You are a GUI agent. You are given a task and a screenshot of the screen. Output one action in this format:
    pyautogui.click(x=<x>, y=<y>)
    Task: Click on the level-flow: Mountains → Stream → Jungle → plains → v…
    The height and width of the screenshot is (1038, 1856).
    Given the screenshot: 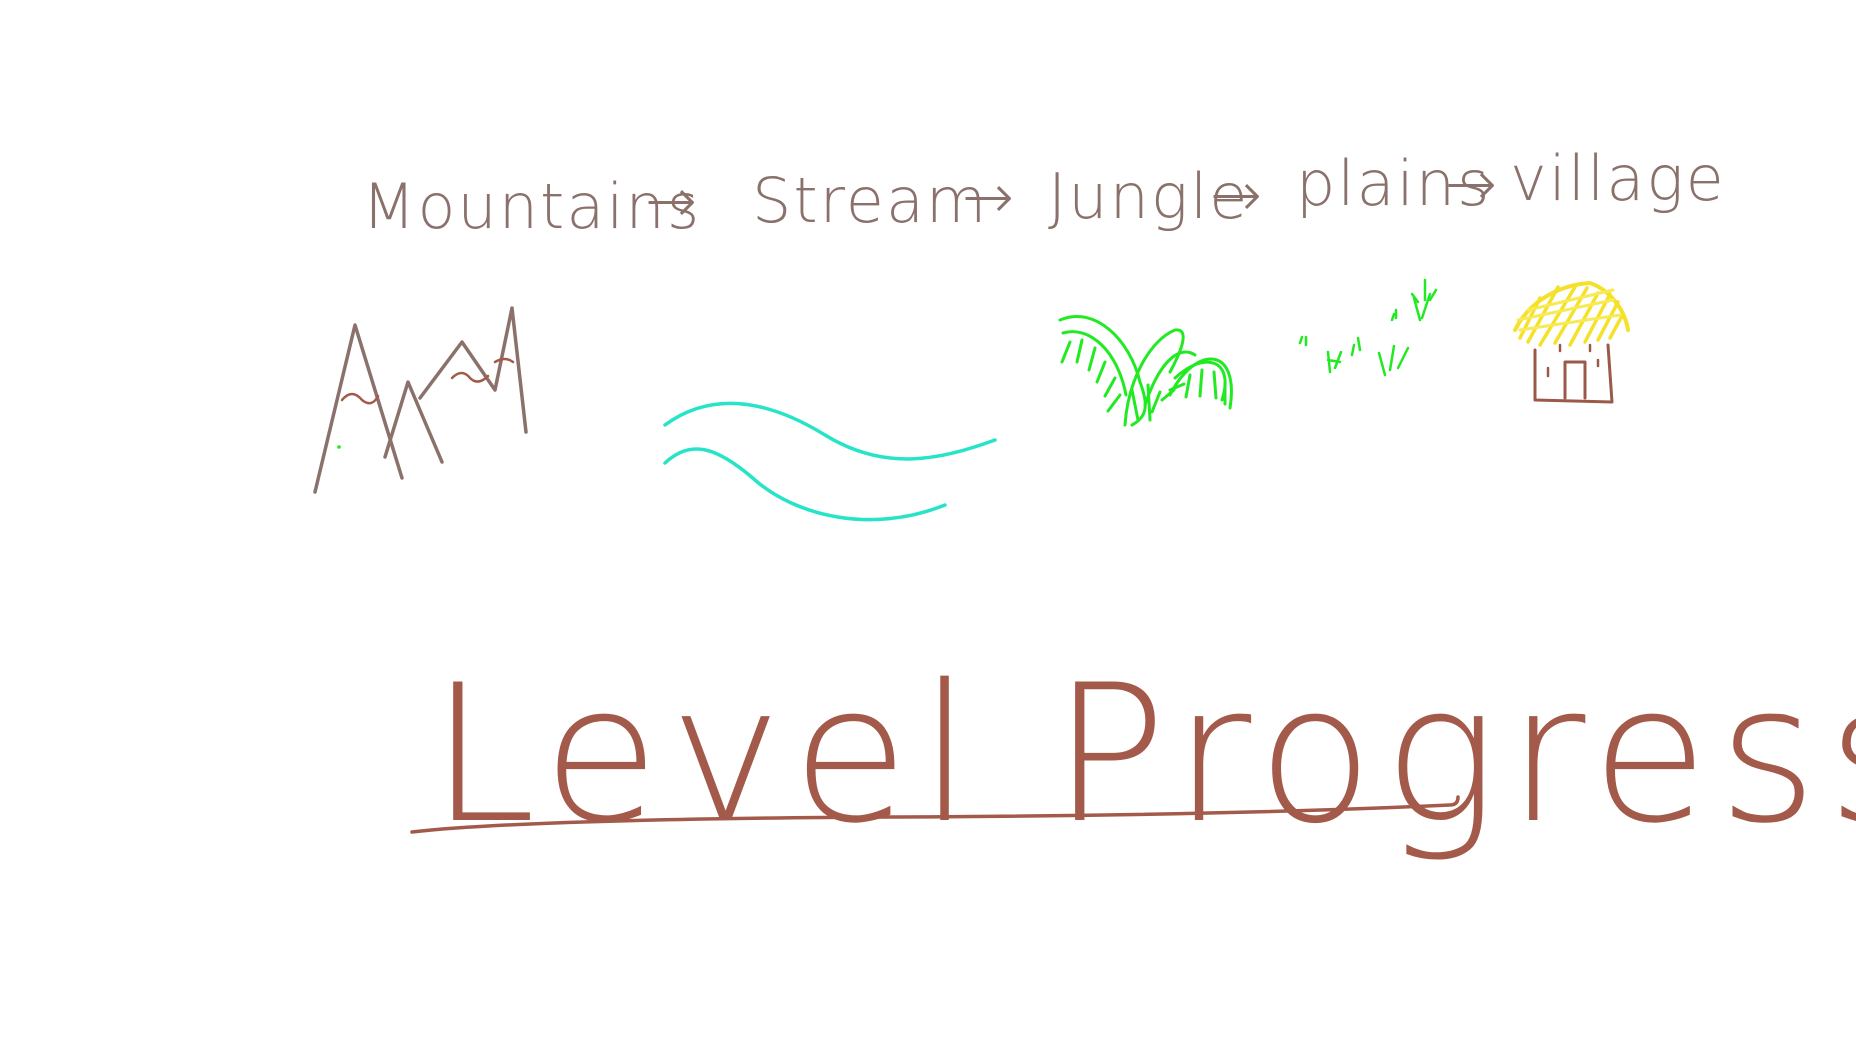 What is the action you would take?
    pyautogui.click(x=1044, y=192)
    